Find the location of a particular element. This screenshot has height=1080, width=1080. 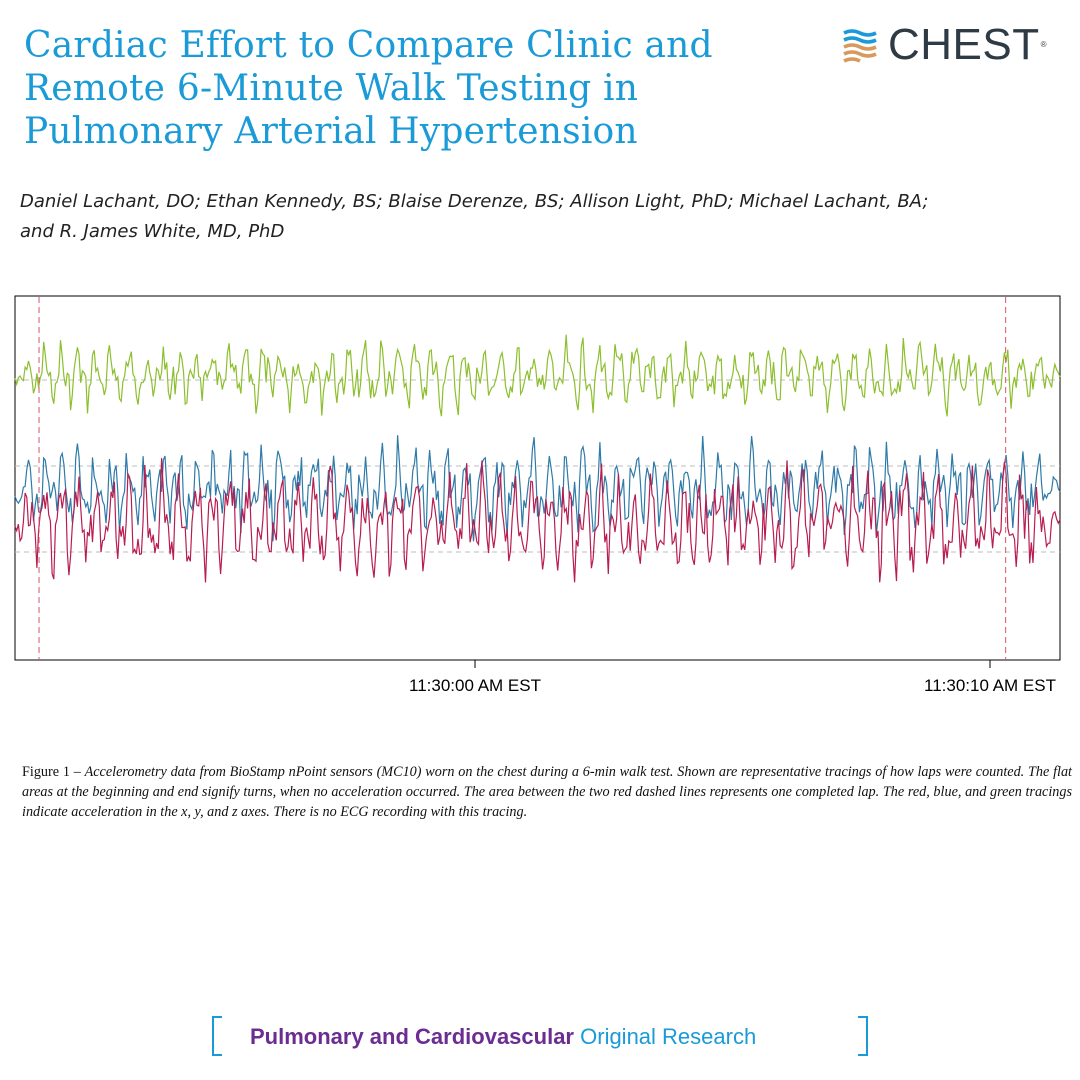

series-z-line is located at coordinates (537, 375).